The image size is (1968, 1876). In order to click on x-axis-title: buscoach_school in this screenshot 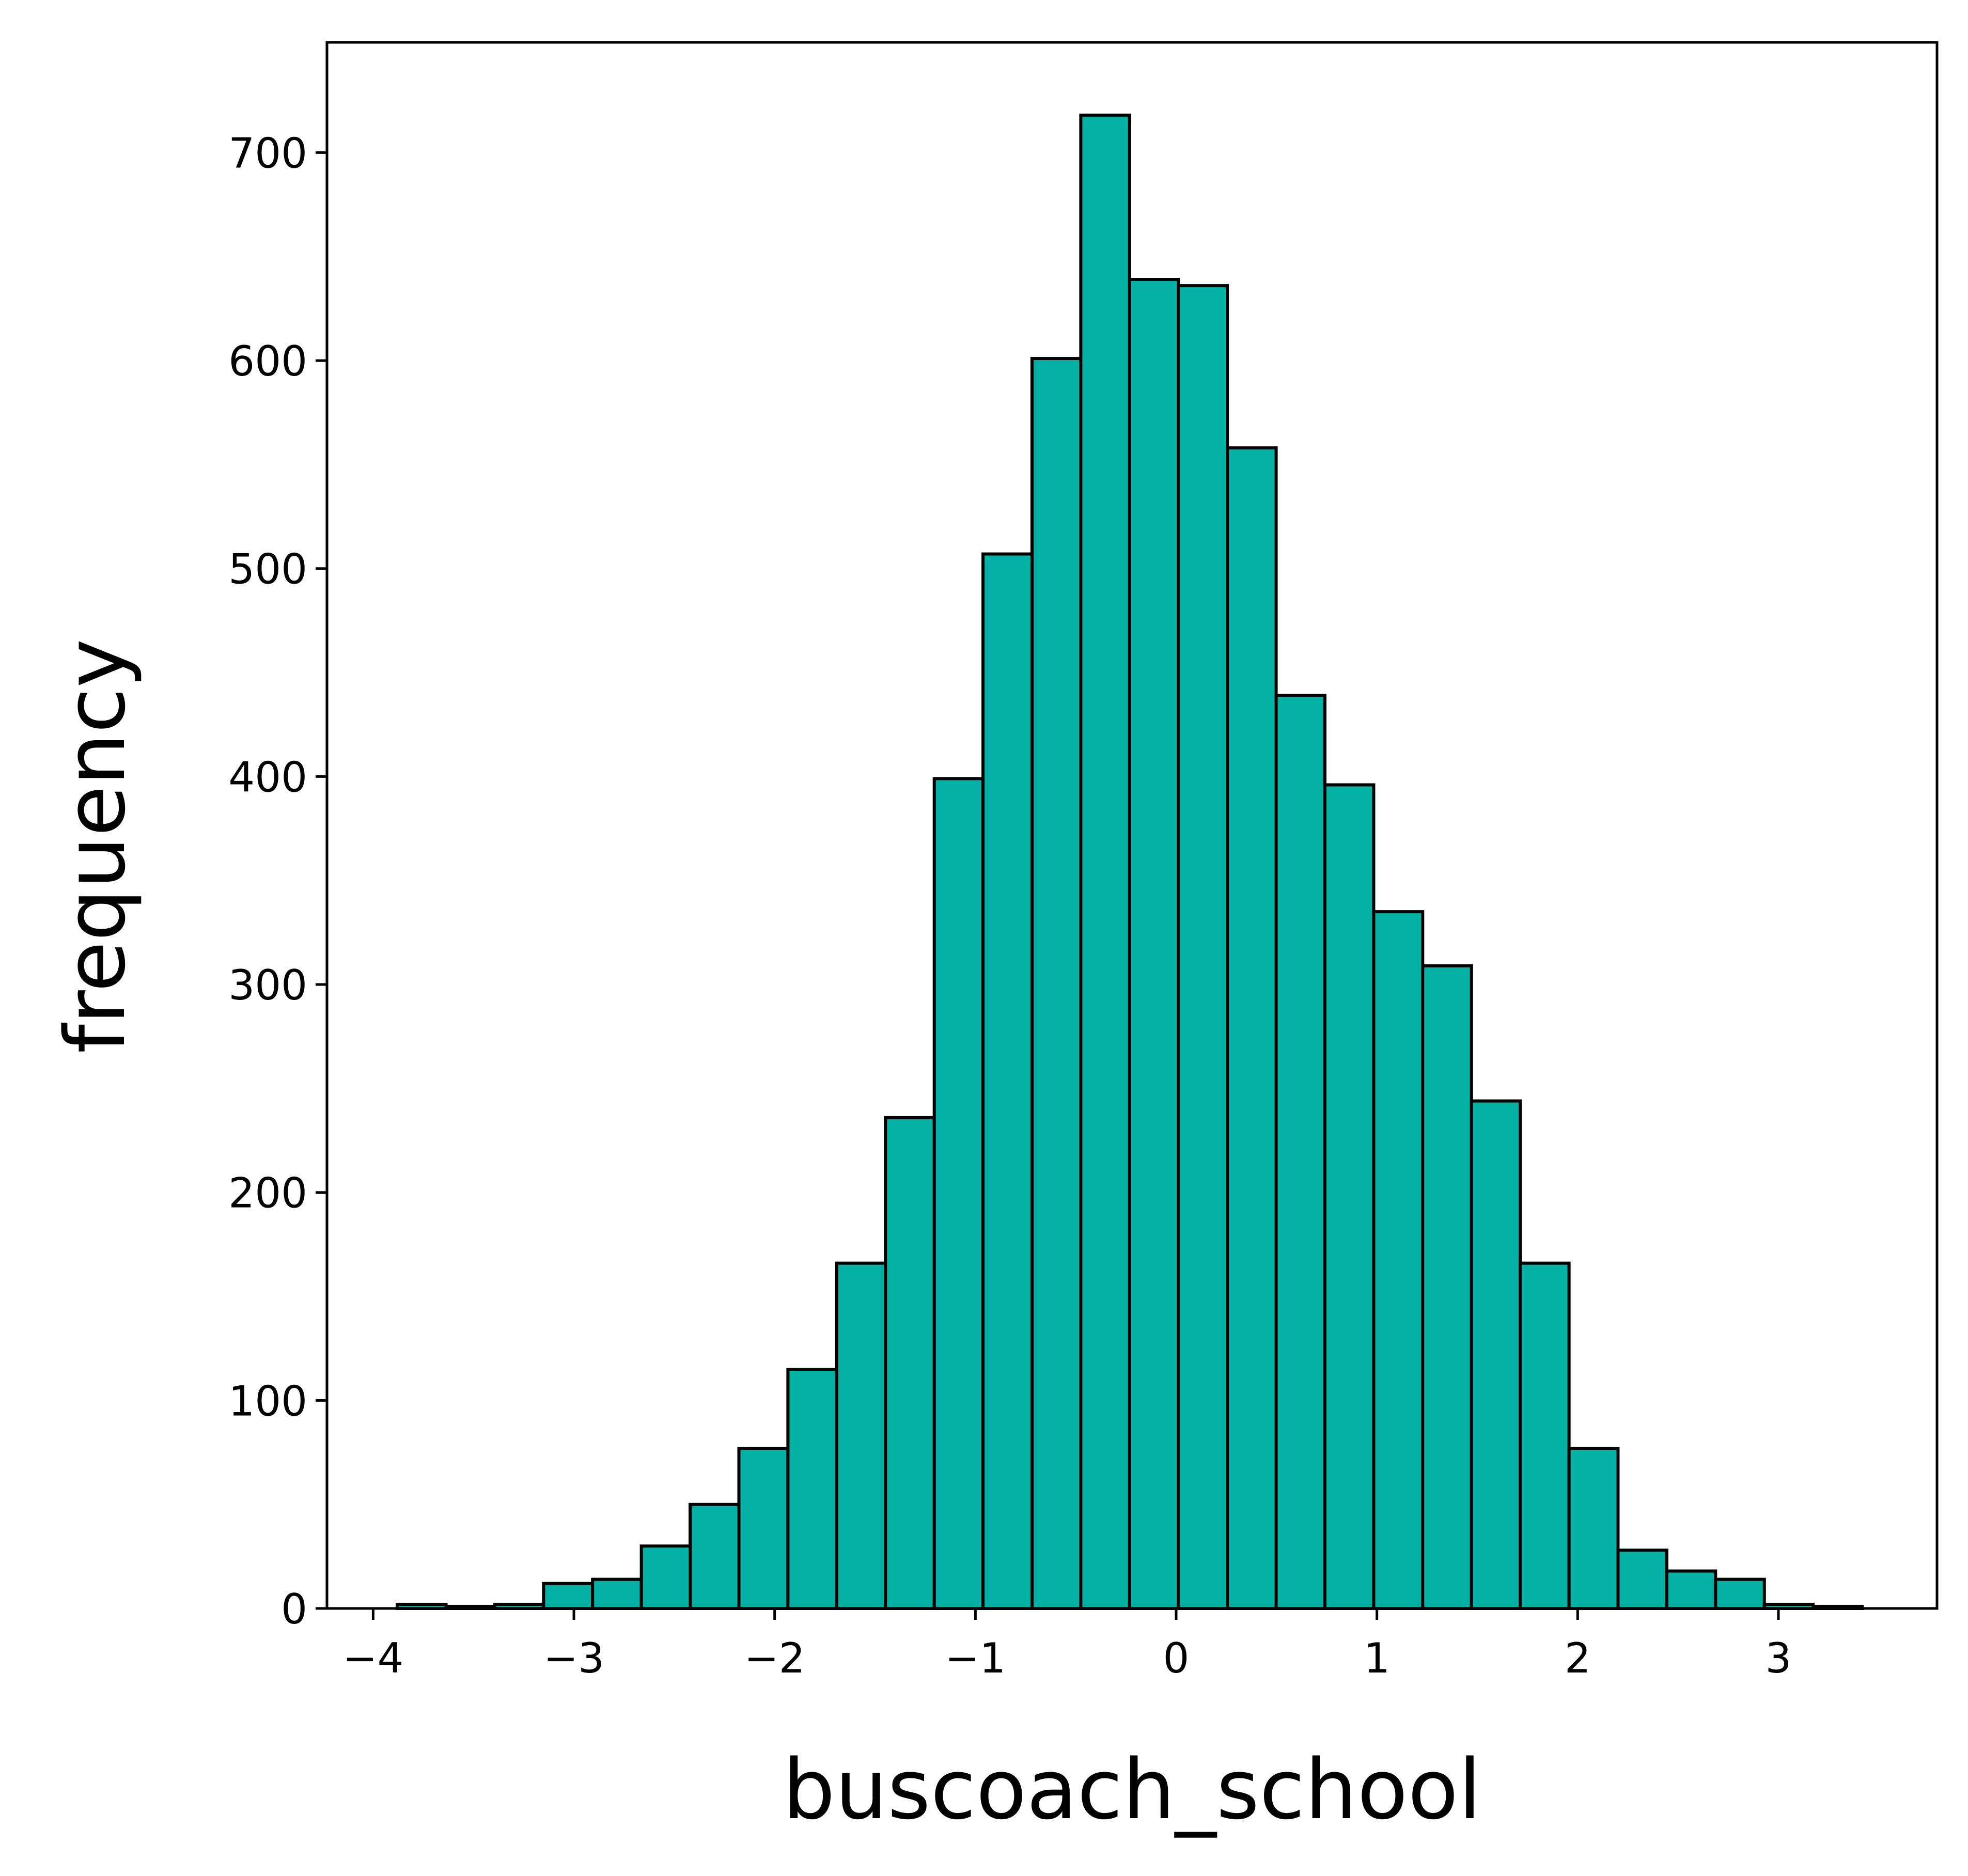, I will do `click(1132, 1789)`.